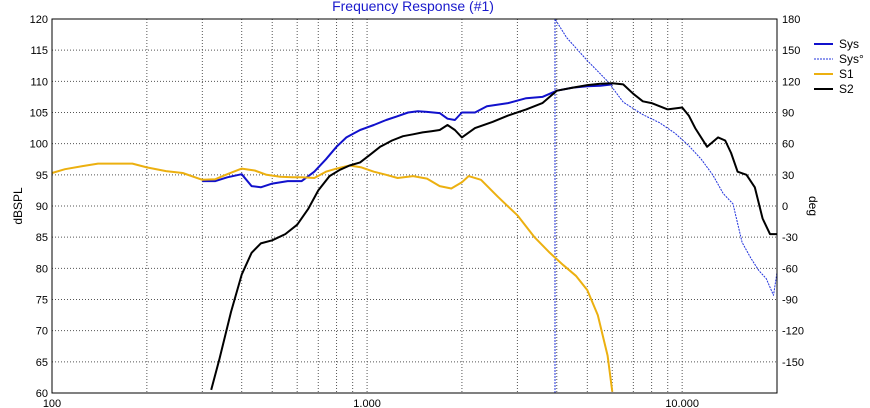  I want to click on y-tick-label-left: 105, so click(39, 114).